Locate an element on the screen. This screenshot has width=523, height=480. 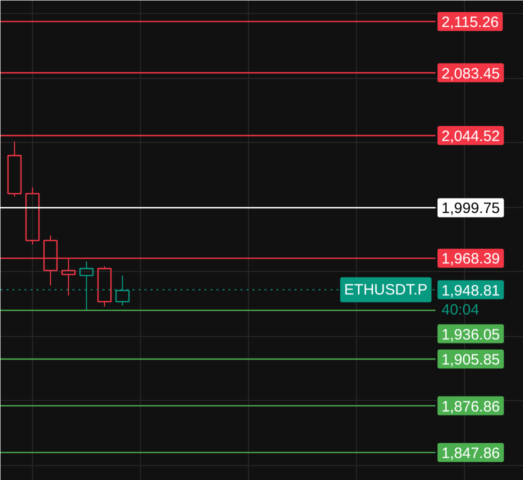
ref-line-label: 2,044.52 is located at coordinates (471, 137).